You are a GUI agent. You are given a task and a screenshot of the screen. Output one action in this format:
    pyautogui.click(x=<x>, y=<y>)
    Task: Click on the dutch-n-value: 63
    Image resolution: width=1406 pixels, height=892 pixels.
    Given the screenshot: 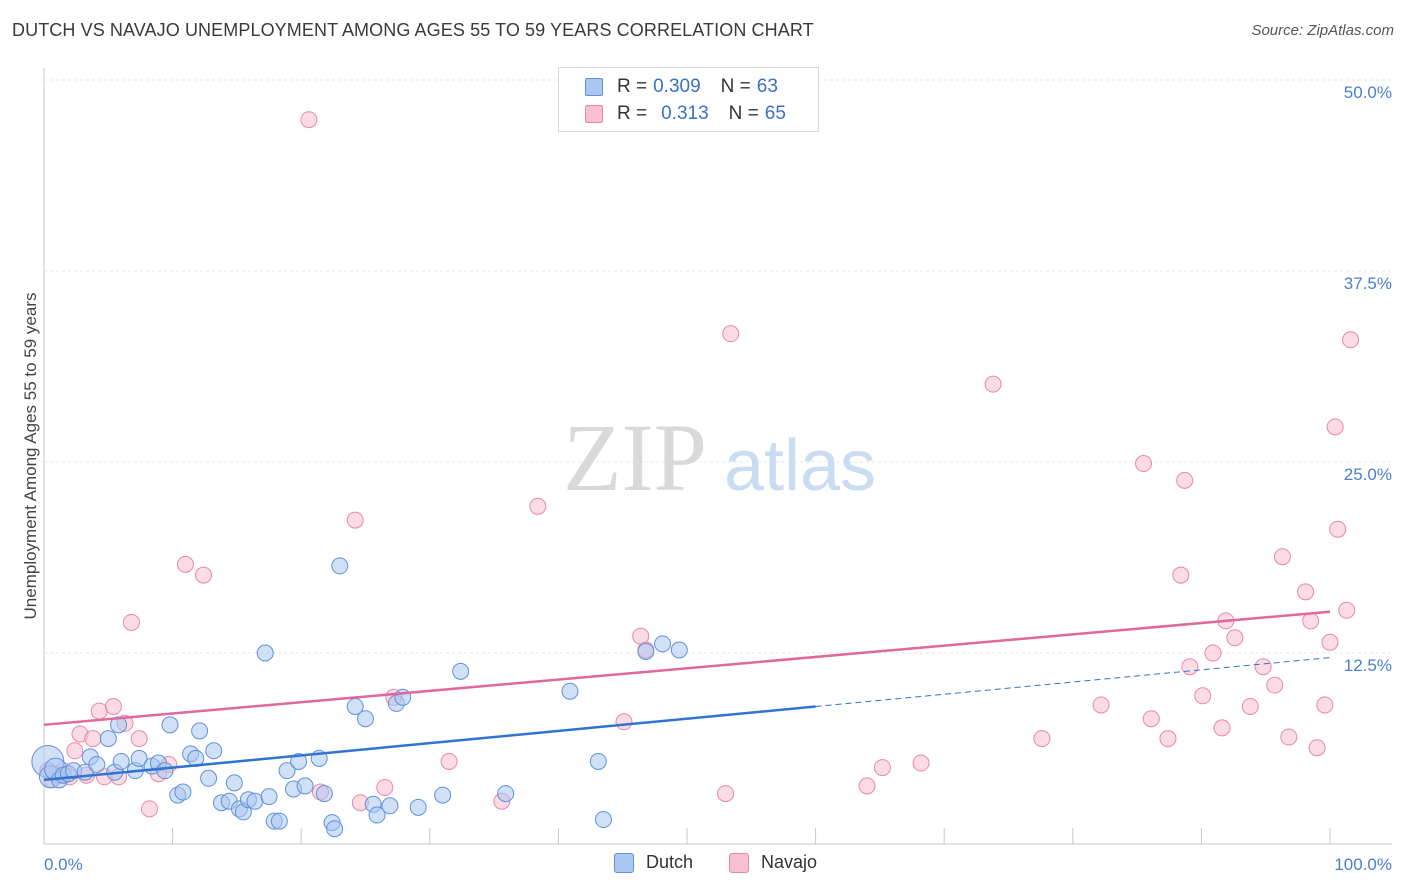 What is the action you would take?
    pyautogui.click(x=767, y=86)
    